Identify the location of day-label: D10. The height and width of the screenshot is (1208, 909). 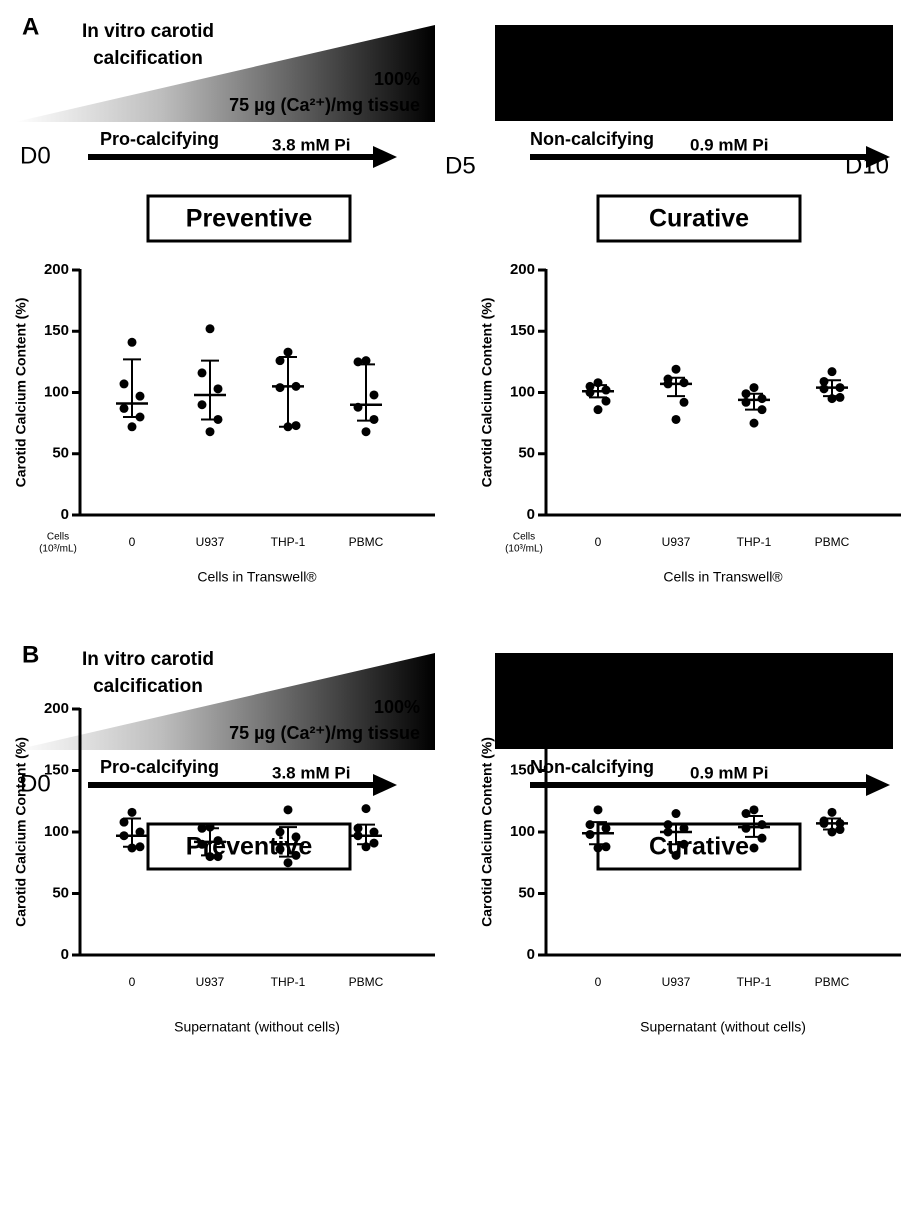
(867, 165).